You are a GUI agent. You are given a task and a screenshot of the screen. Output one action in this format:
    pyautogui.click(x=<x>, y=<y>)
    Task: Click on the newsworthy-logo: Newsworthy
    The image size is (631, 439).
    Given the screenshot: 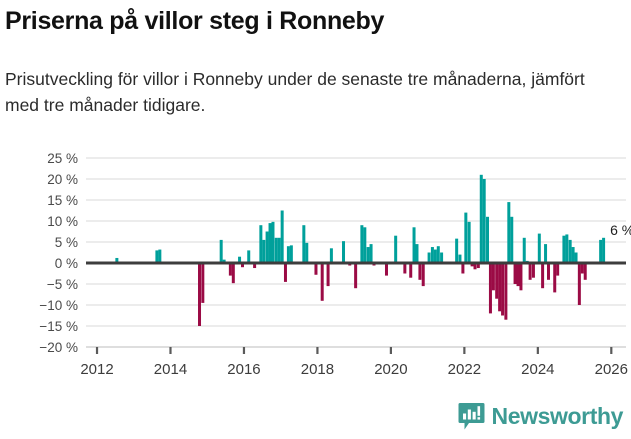 What is the action you would take?
    pyautogui.click(x=540, y=416)
    